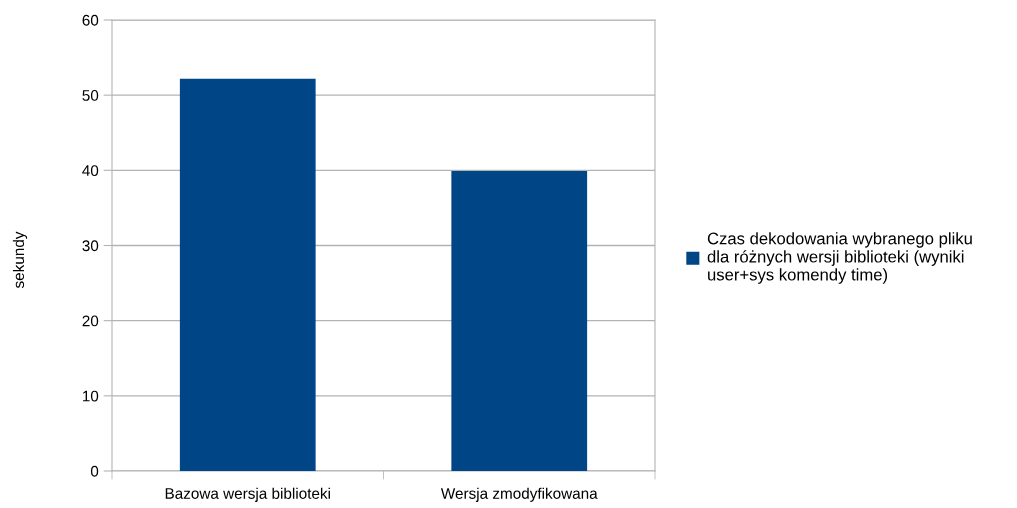 This screenshot has width=1017, height=508. What do you see at coordinates (839, 258) in the screenshot?
I see `legend-label: Czas dekodowania wybranego pliku dla różnych wersji biblioteki (wyniki user+sys komendy time)` at bounding box center [839, 258].